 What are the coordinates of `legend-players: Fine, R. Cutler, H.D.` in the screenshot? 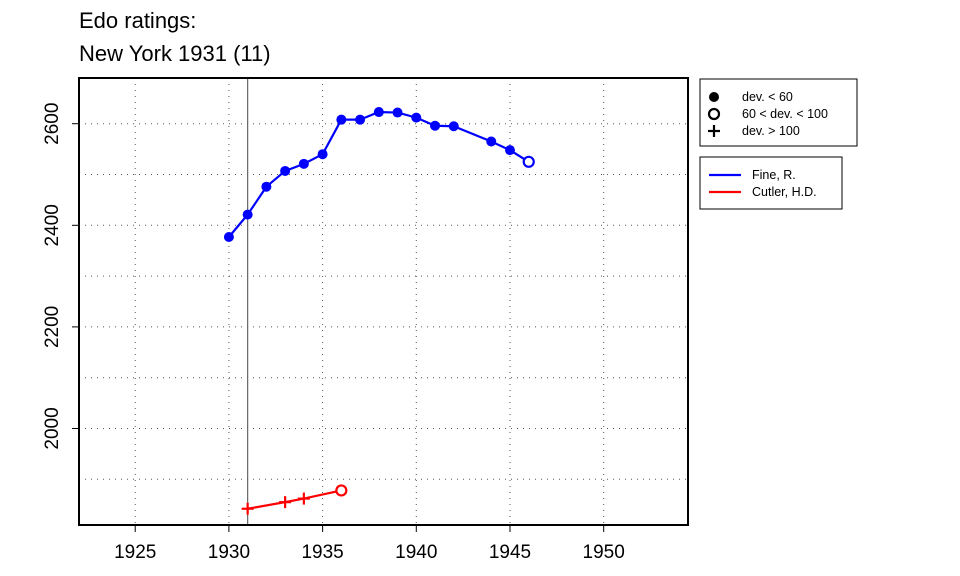 It's located at (771, 183).